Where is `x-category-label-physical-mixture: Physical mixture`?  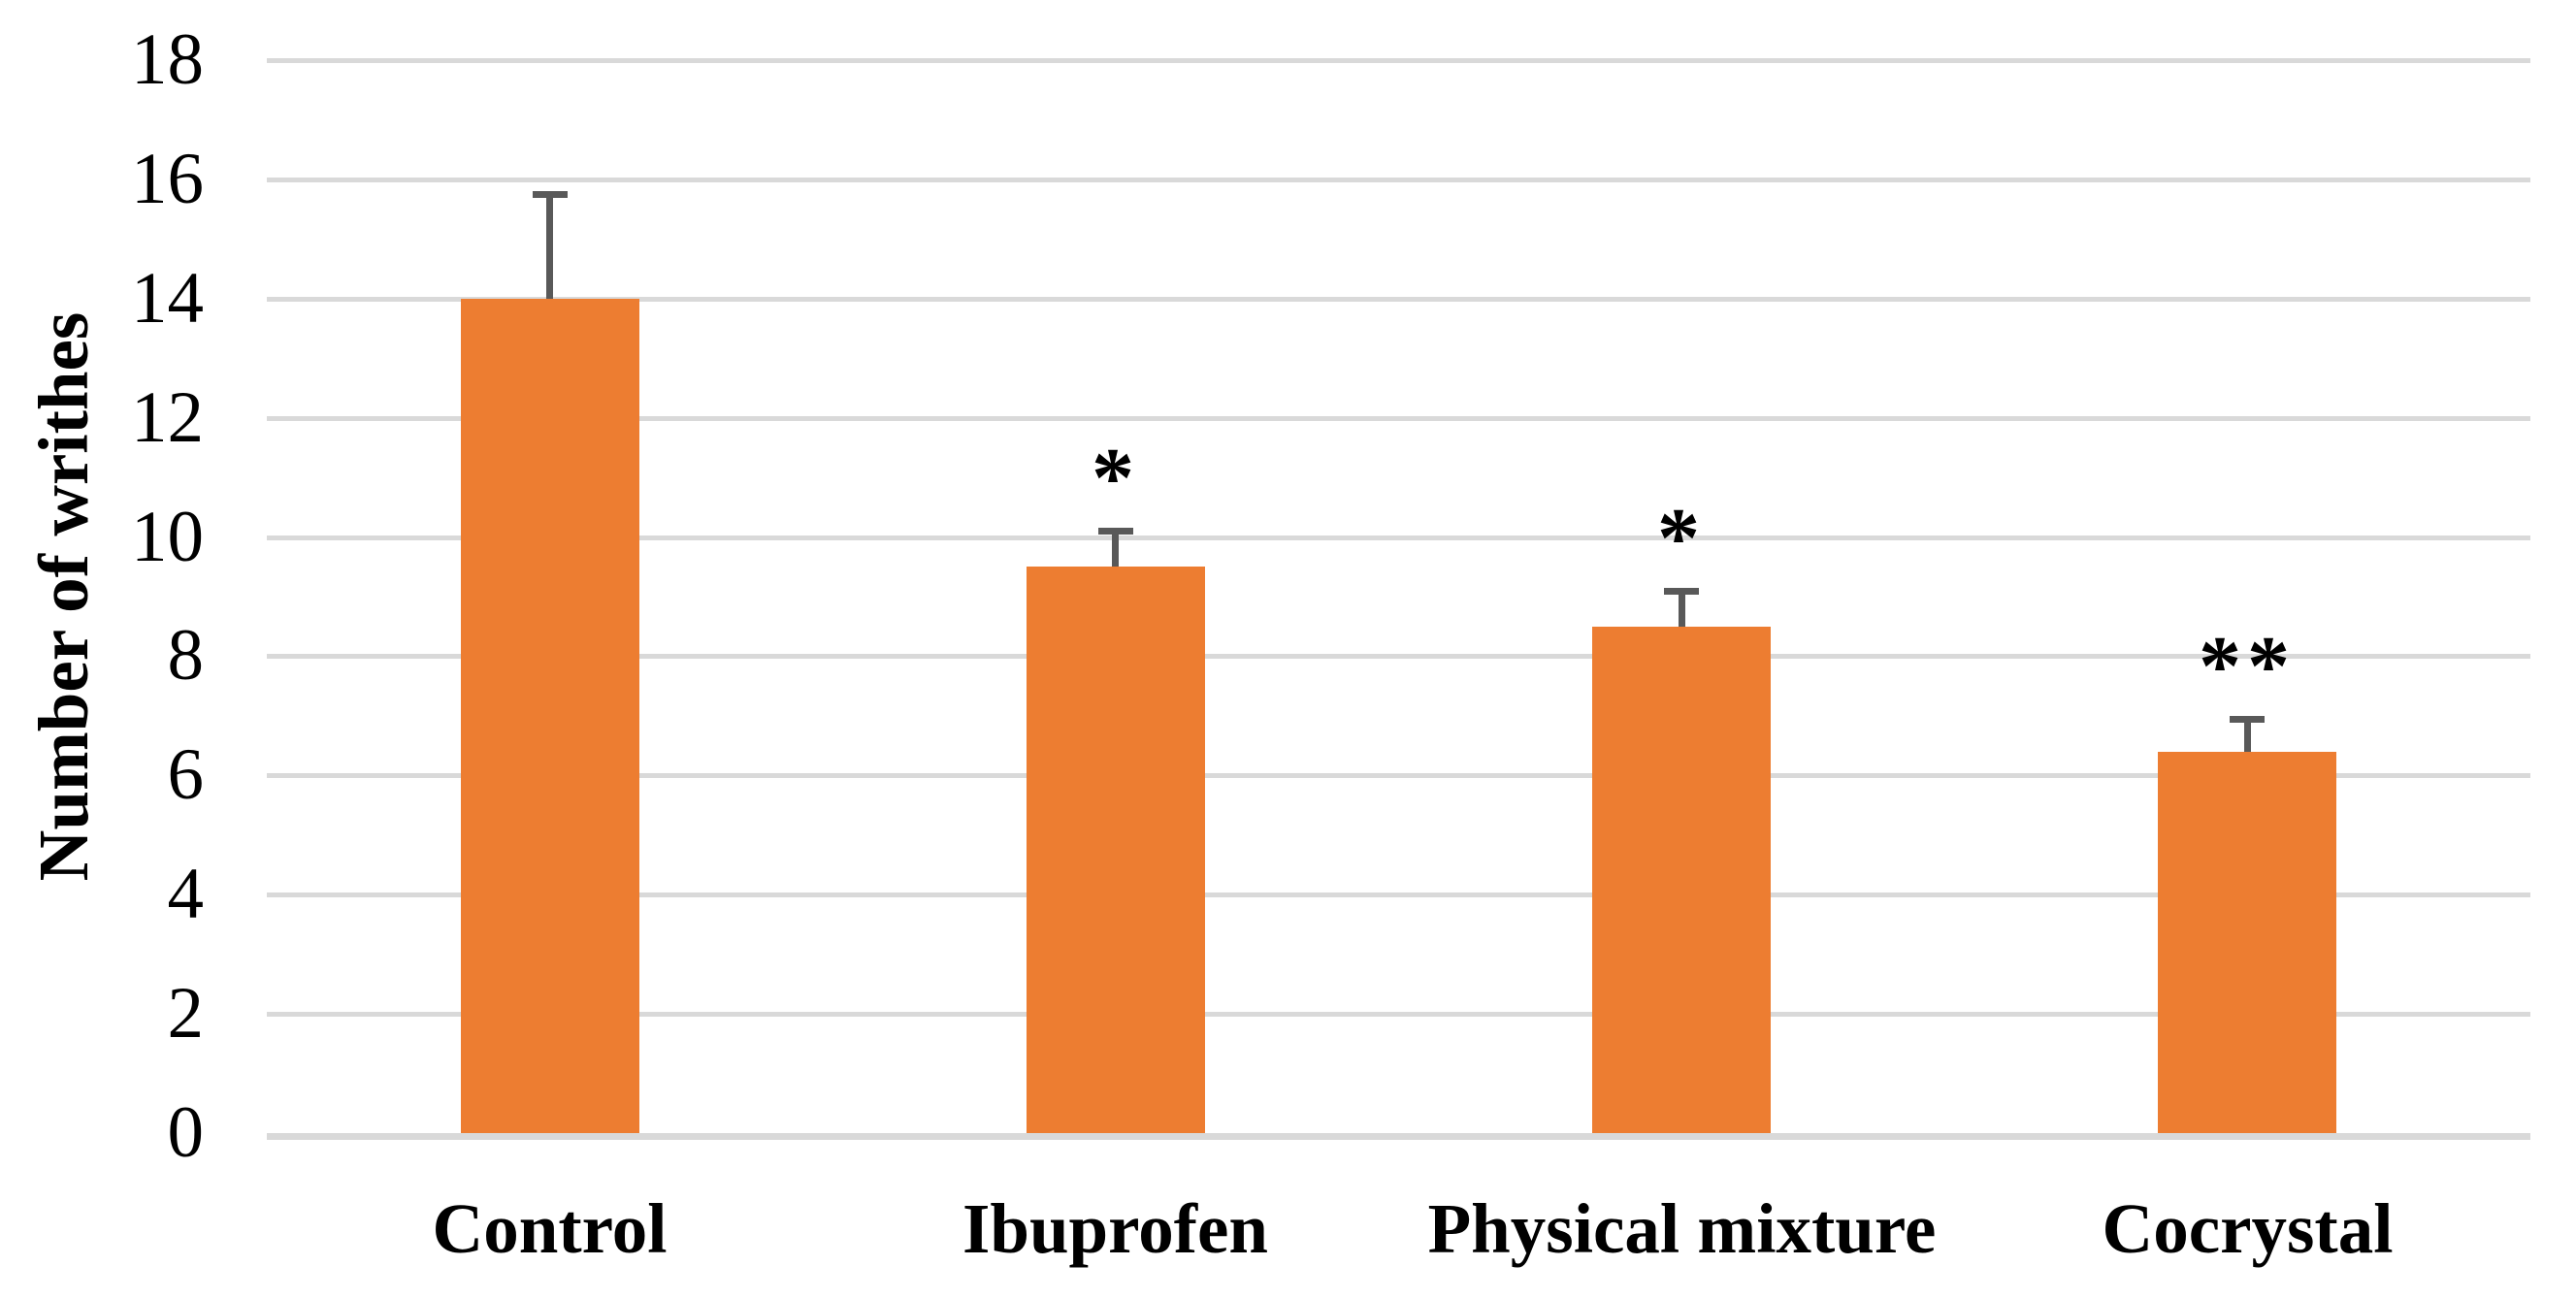 x-category-label-physical-mixture: Physical mixture is located at coordinates (1682, 1228).